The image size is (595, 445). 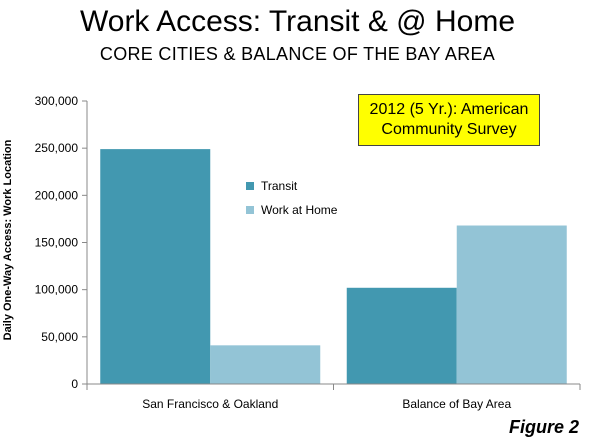 I want to click on legend-swatch-work-at-home, so click(x=250, y=210).